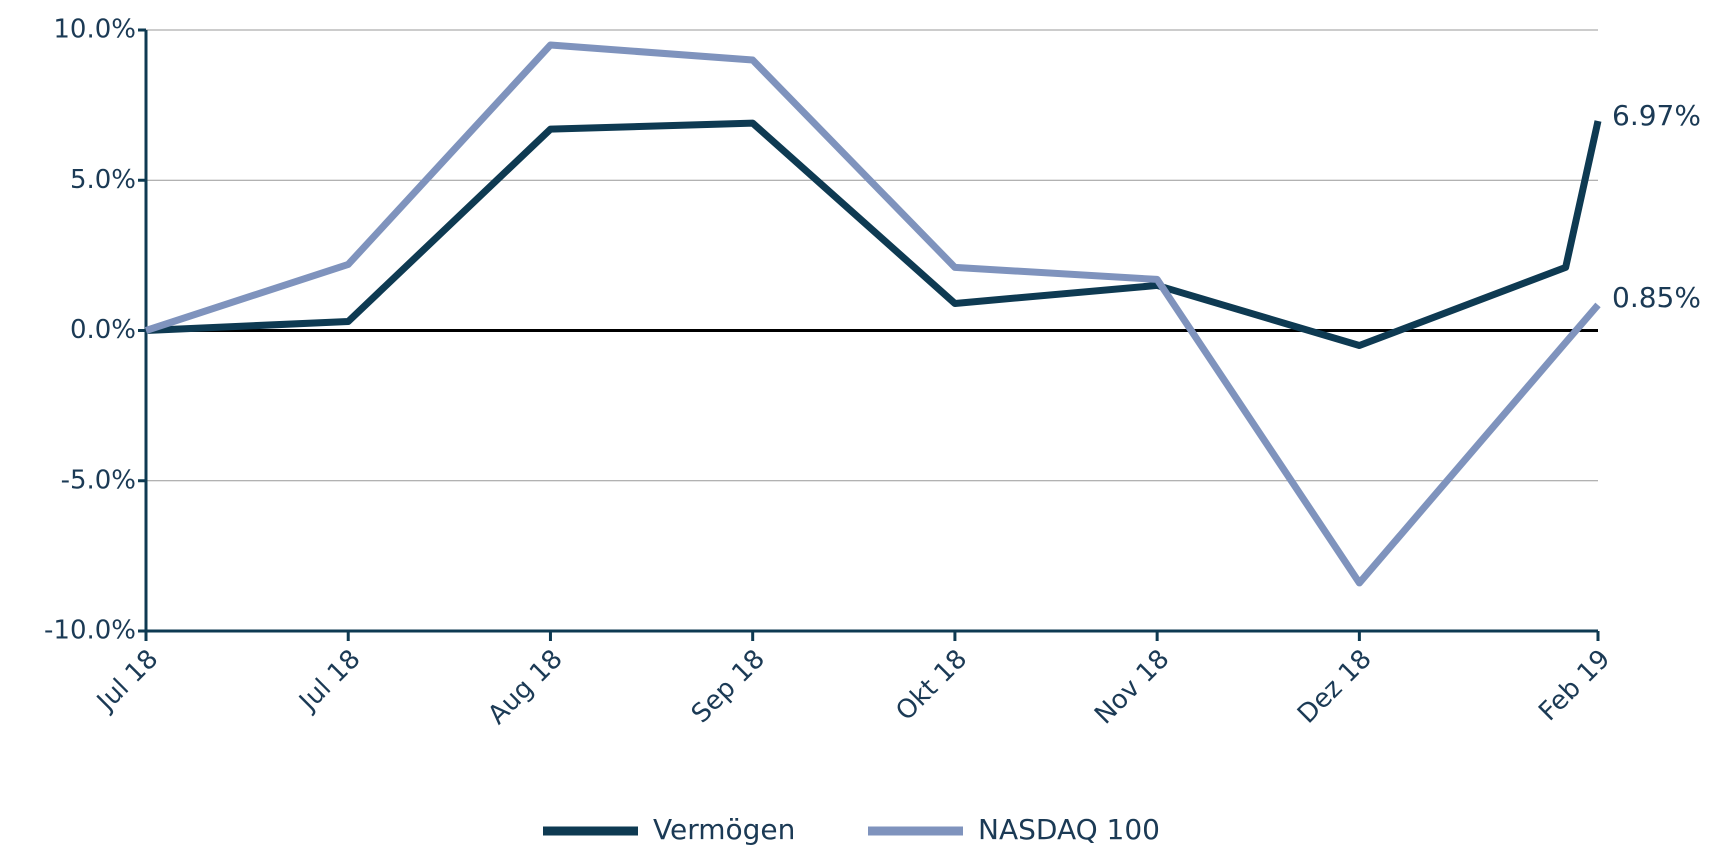 Image resolution: width=1719 pixels, height=852 pixels. What do you see at coordinates (931, 685) in the screenshot?
I see `x-tick-label: Okt 18` at bounding box center [931, 685].